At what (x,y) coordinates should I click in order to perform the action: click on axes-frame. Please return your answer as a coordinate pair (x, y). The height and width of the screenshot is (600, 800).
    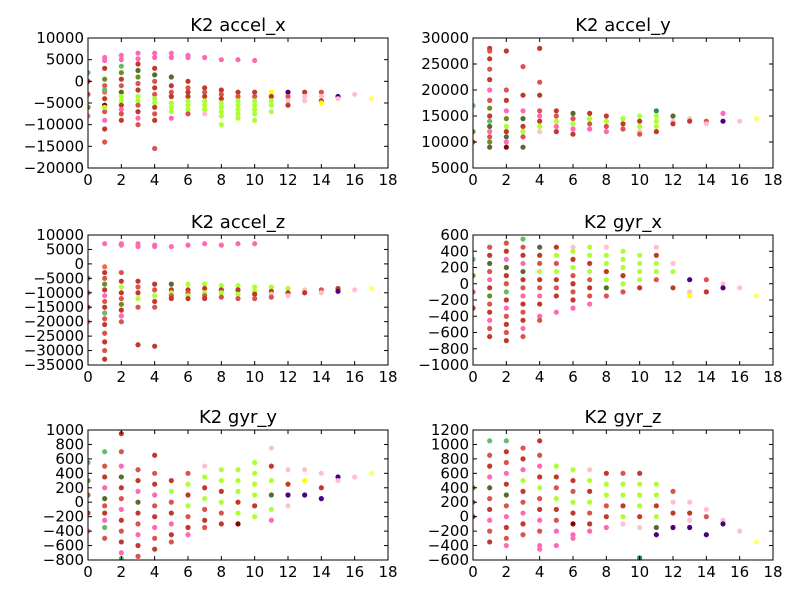
    Looking at the image, I should click on (238, 495).